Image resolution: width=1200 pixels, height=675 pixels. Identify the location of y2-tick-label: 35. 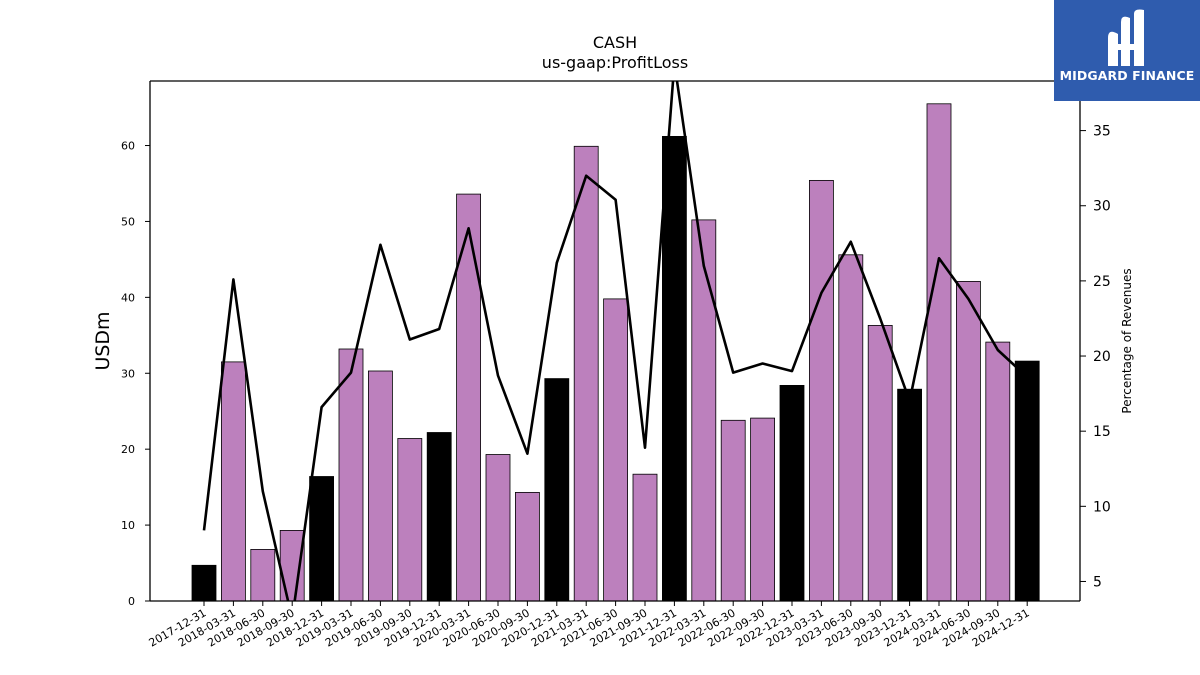
(1102, 132).